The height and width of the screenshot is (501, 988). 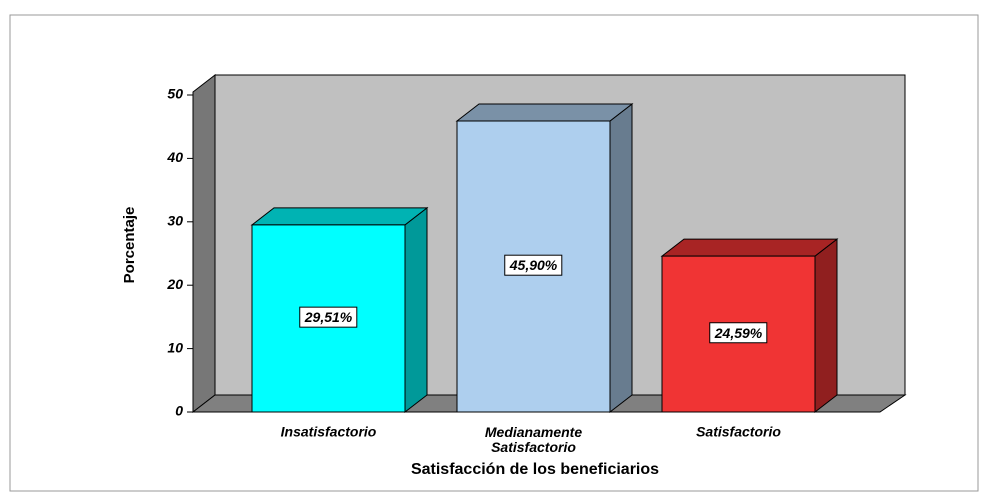 What do you see at coordinates (129, 245) in the screenshot?
I see `y-axis-label: Porcentaje` at bounding box center [129, 245].